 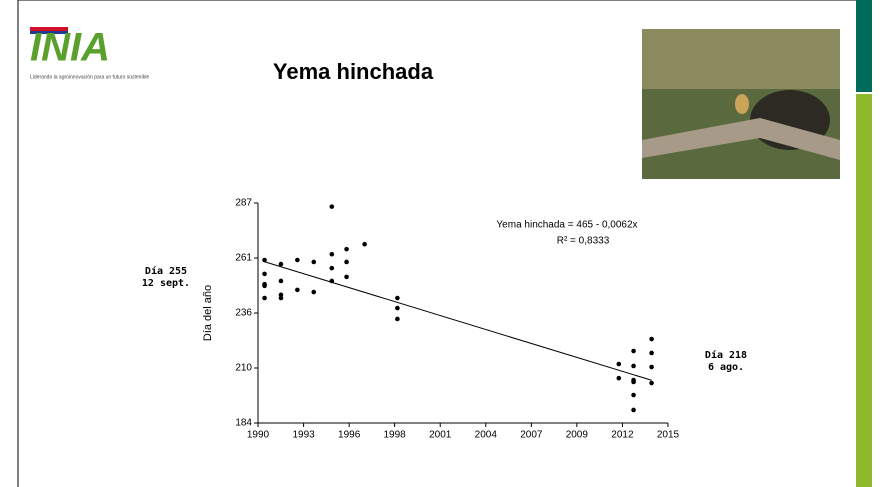 I want to click on x-tick-label: 2001, so click(x=440, y=435).